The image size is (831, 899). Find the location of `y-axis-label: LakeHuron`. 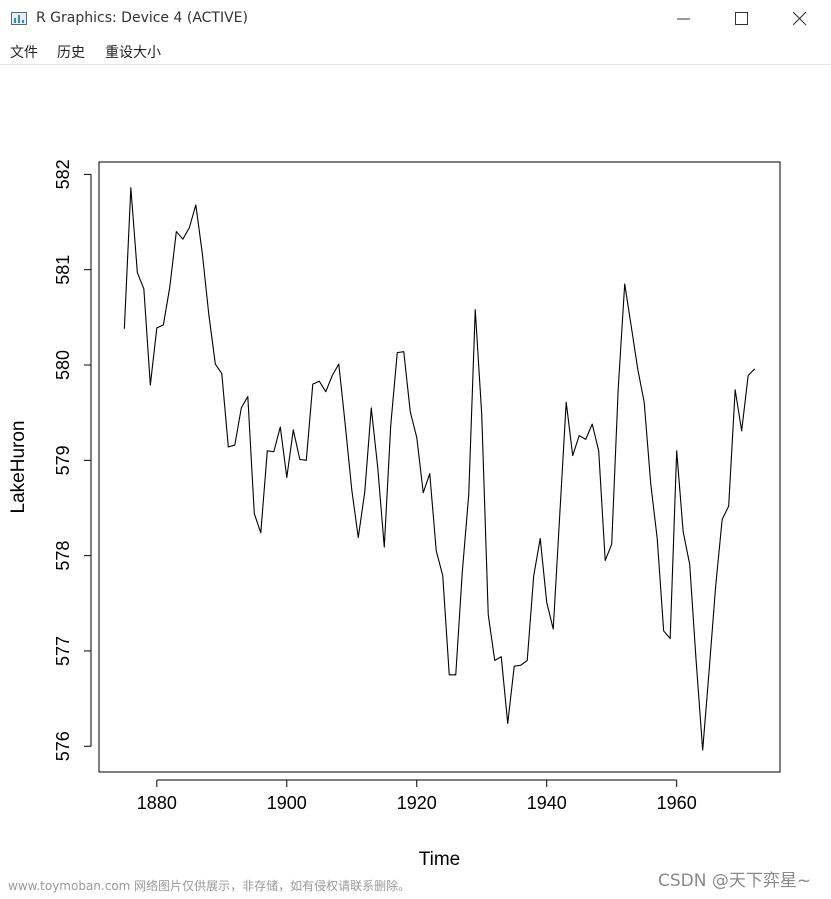

y-axis-label: LakeHuron is located at coordinates (18, 467).